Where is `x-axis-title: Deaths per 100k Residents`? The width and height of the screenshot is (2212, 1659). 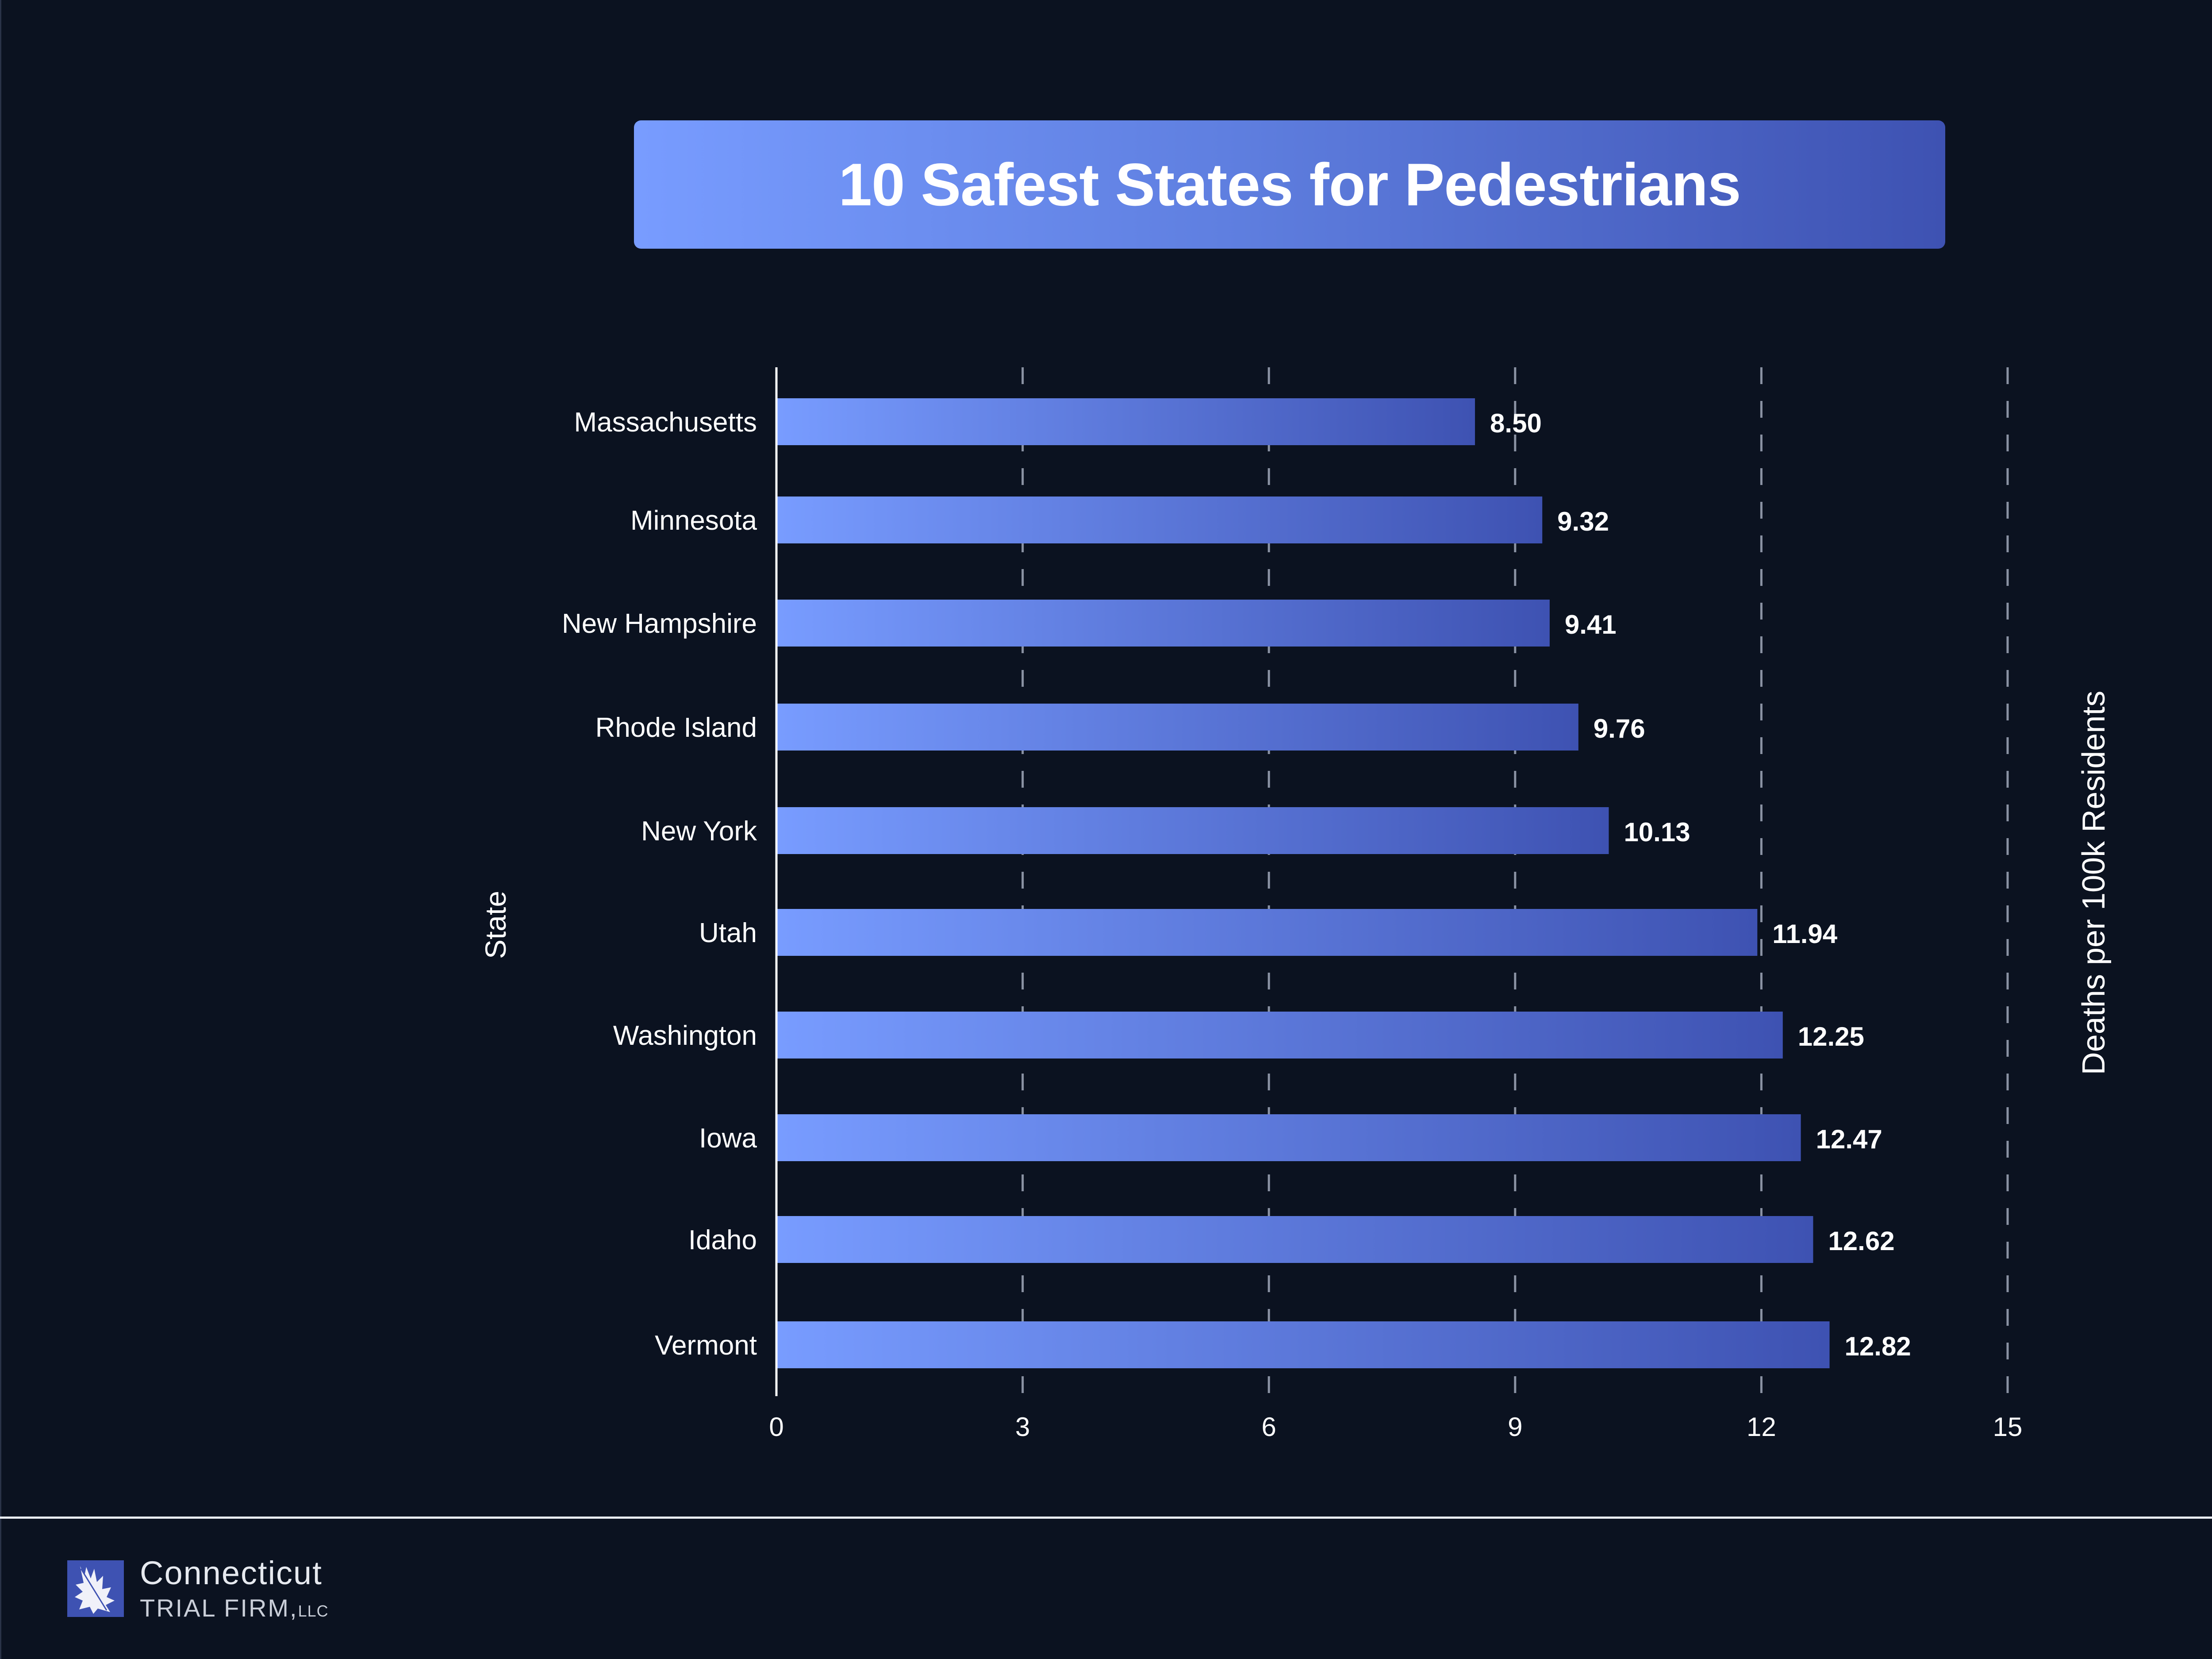
x-axis-title: Deaths per 100k Residents is located at coordinates (2094, 882).